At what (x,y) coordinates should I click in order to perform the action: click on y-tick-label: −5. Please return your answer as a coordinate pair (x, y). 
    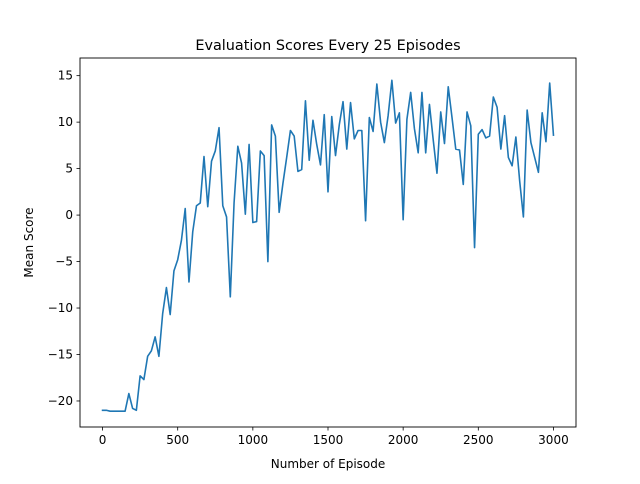
    Looking at the image, I should click on (64, 262).